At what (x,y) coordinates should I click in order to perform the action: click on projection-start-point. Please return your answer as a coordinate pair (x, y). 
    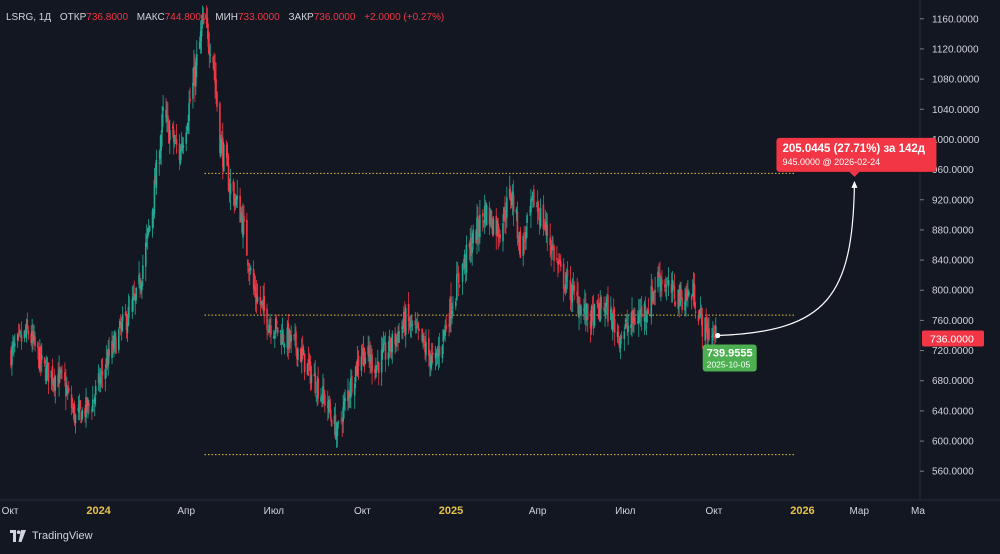
    Looking at the image, I should click on (718, 335).